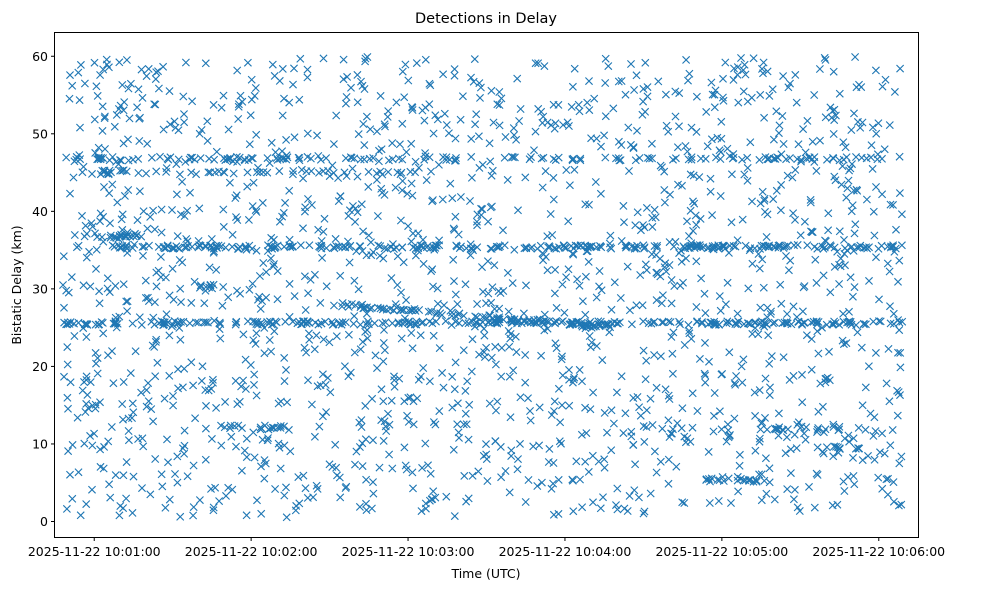 Image resolution: width=988 pixels, height=590 pixels. Describe the element at coordinates (485, 573) in the screenshot. I see `x-axis-label: Time (UTC)` at that location.